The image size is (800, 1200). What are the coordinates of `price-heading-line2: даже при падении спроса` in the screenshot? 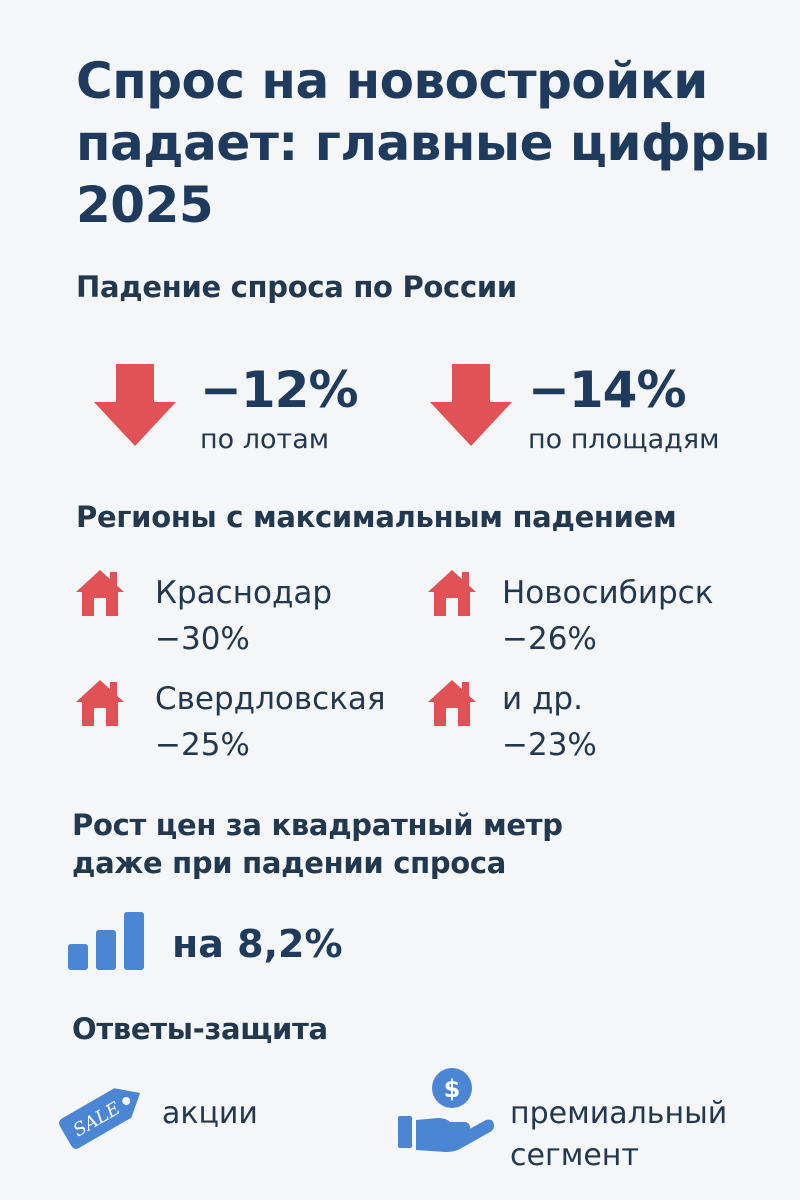 It's located at (289, 863).